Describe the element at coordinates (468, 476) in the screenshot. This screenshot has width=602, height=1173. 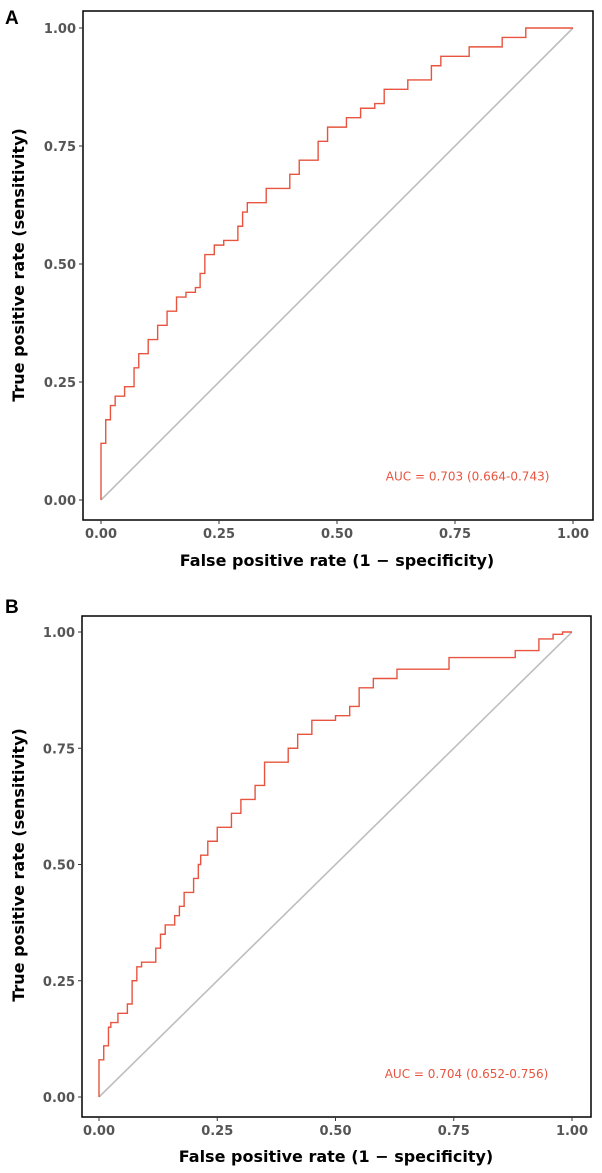
I see `auc-annotation: AUC = 0.703 (0.664-0.743)` at that location.